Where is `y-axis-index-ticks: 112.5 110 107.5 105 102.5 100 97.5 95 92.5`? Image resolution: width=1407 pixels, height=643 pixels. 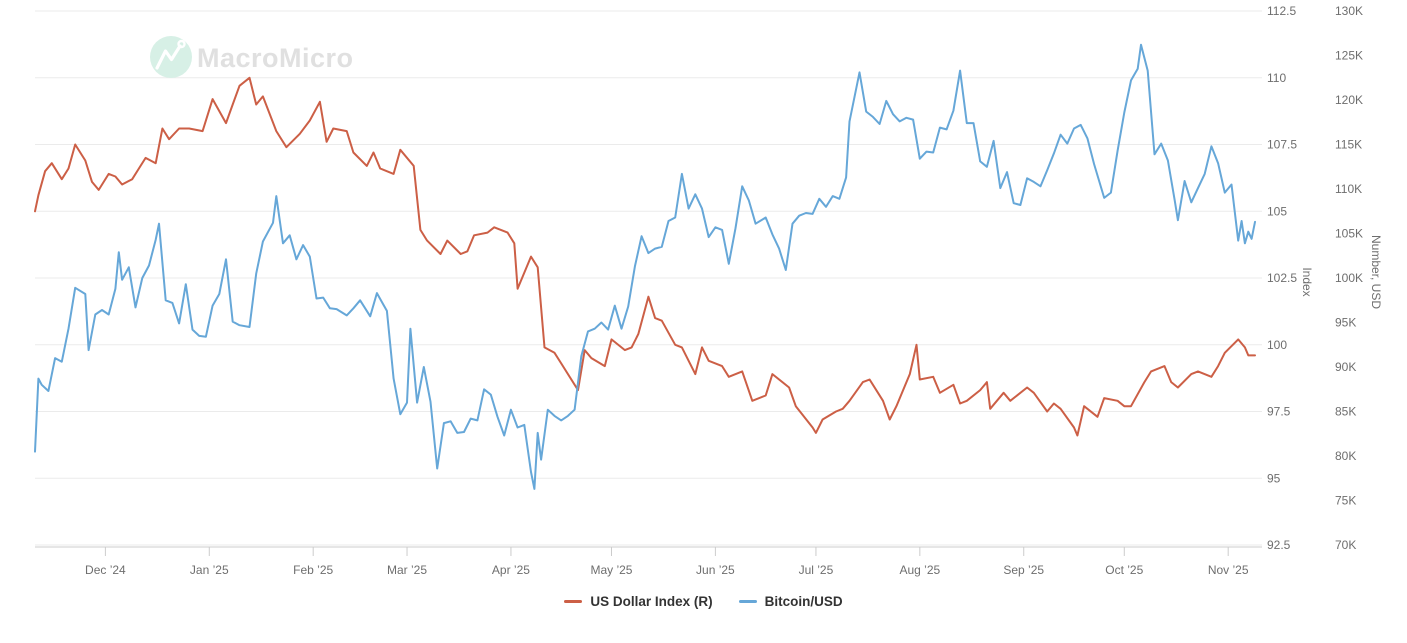
y-axis-index-ticks: 112.5 110 107.5 105 102.5 100 97.5 95 92.5 is located at coordinates (1282, 278).